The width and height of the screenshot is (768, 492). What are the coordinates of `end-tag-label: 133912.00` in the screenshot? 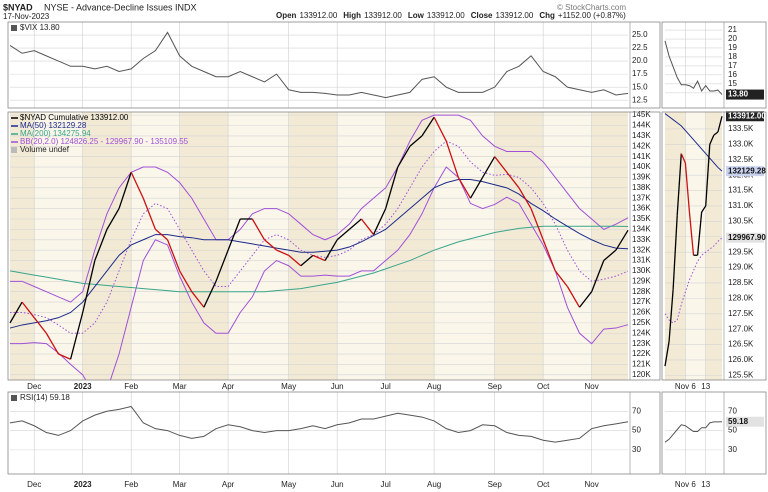 It's located at (747, 115).